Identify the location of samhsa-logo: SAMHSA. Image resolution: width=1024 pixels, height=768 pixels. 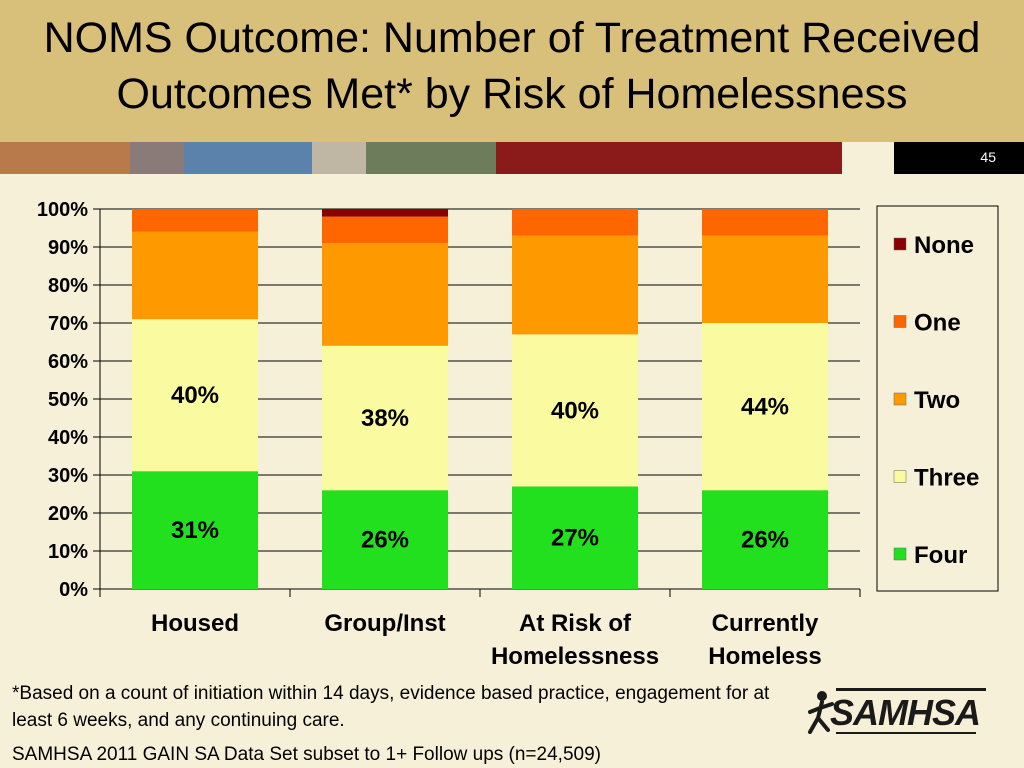
(896, 714).